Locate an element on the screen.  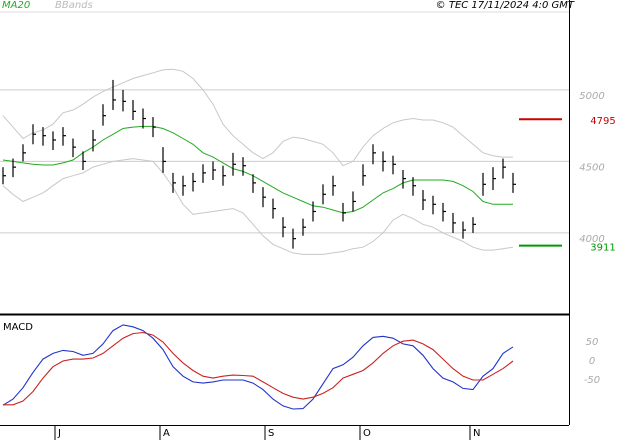
x-tick-label: S is located at coordinates (271, 433).